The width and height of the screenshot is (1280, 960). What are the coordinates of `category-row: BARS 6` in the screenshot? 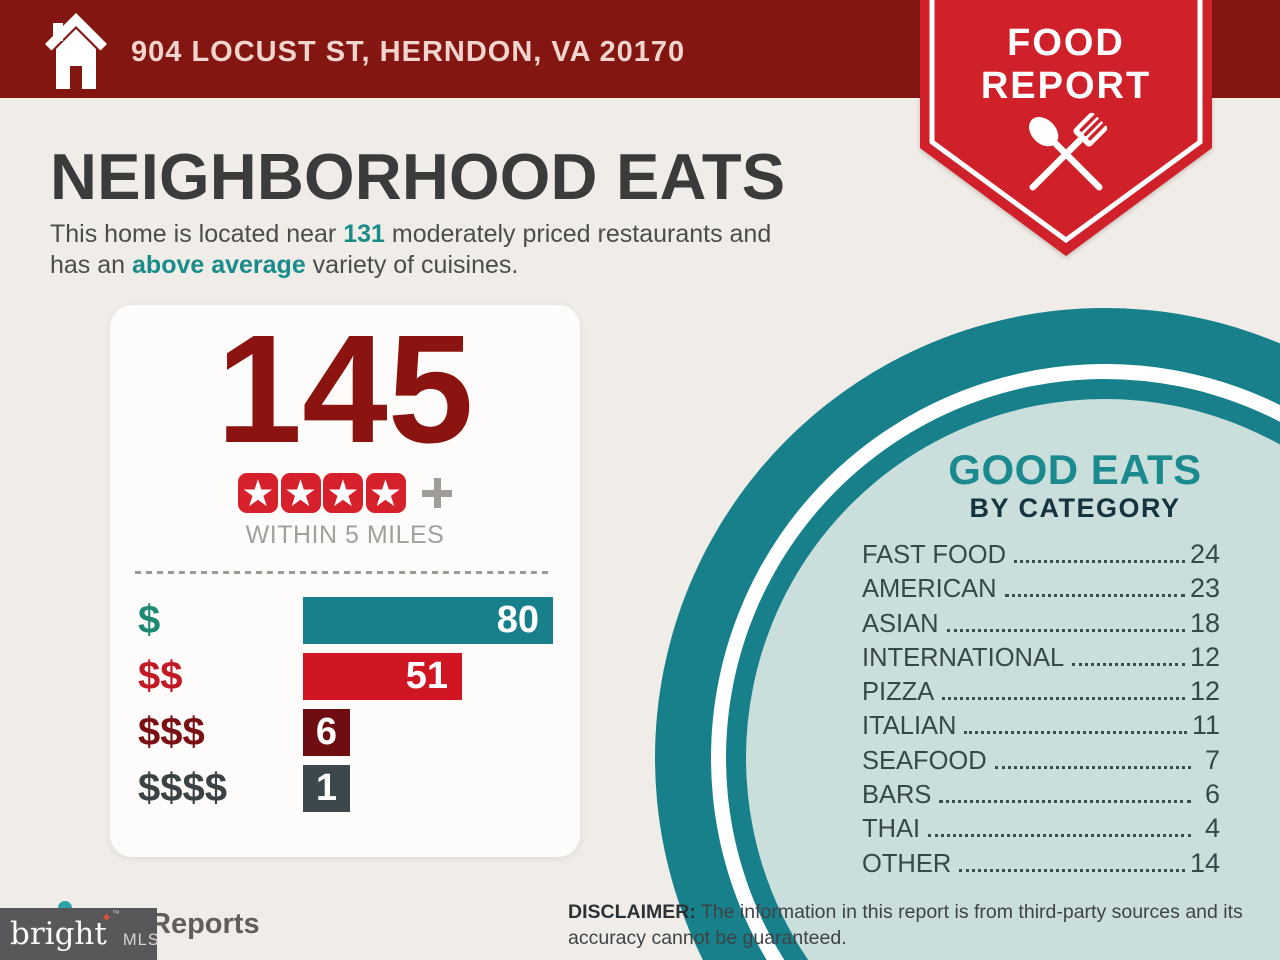 It's located at (1041, 796).